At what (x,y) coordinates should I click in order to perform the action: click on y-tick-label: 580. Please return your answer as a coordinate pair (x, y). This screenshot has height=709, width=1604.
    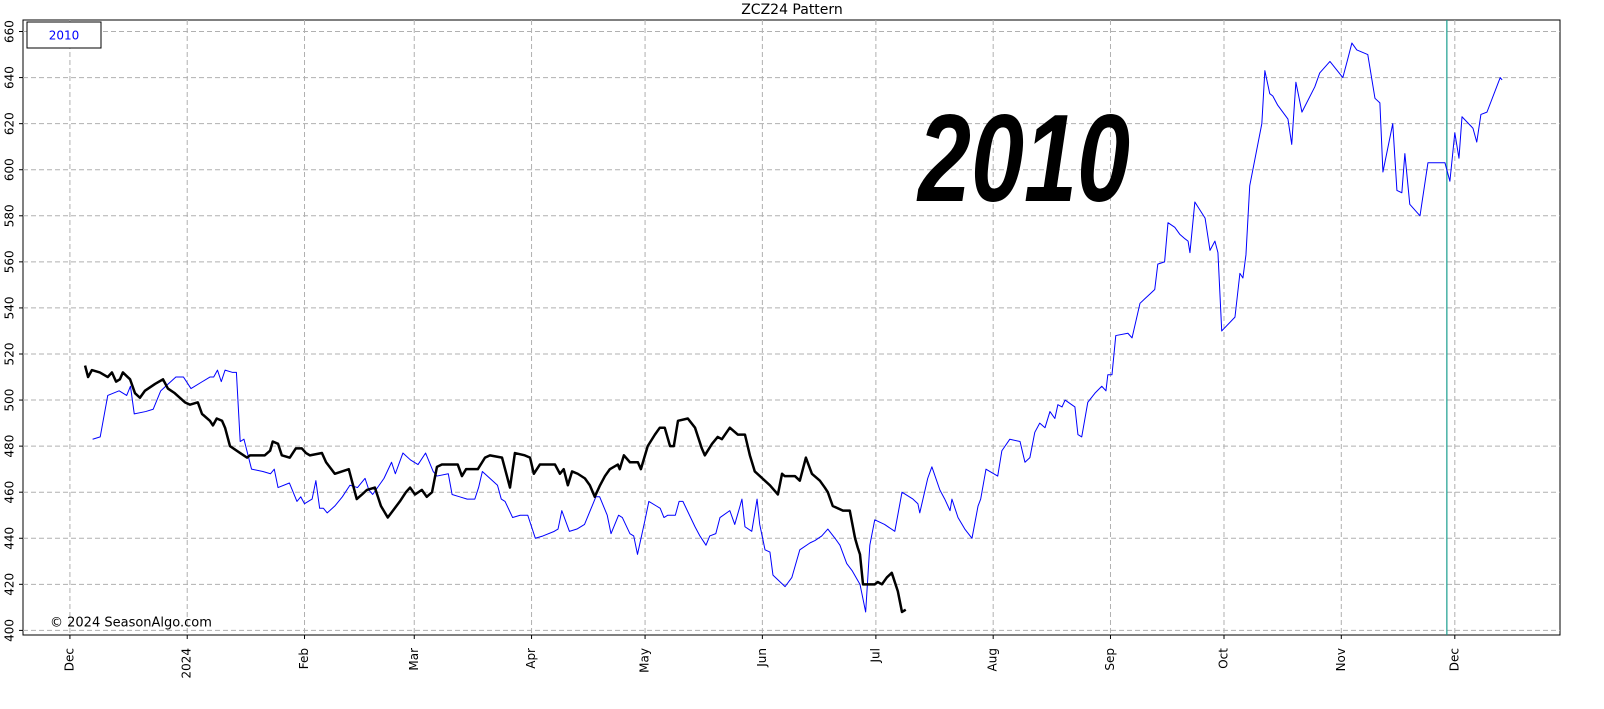
    Looking at the image, I should click on (10, 215).